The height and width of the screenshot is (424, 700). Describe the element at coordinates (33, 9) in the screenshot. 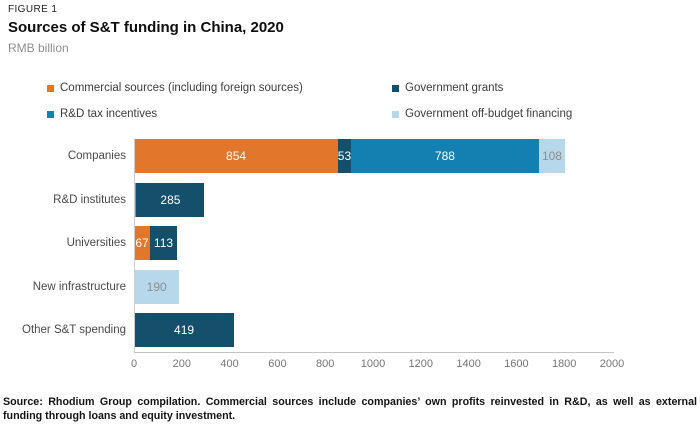

I see `figure-label: FIGURE 1` at that location.